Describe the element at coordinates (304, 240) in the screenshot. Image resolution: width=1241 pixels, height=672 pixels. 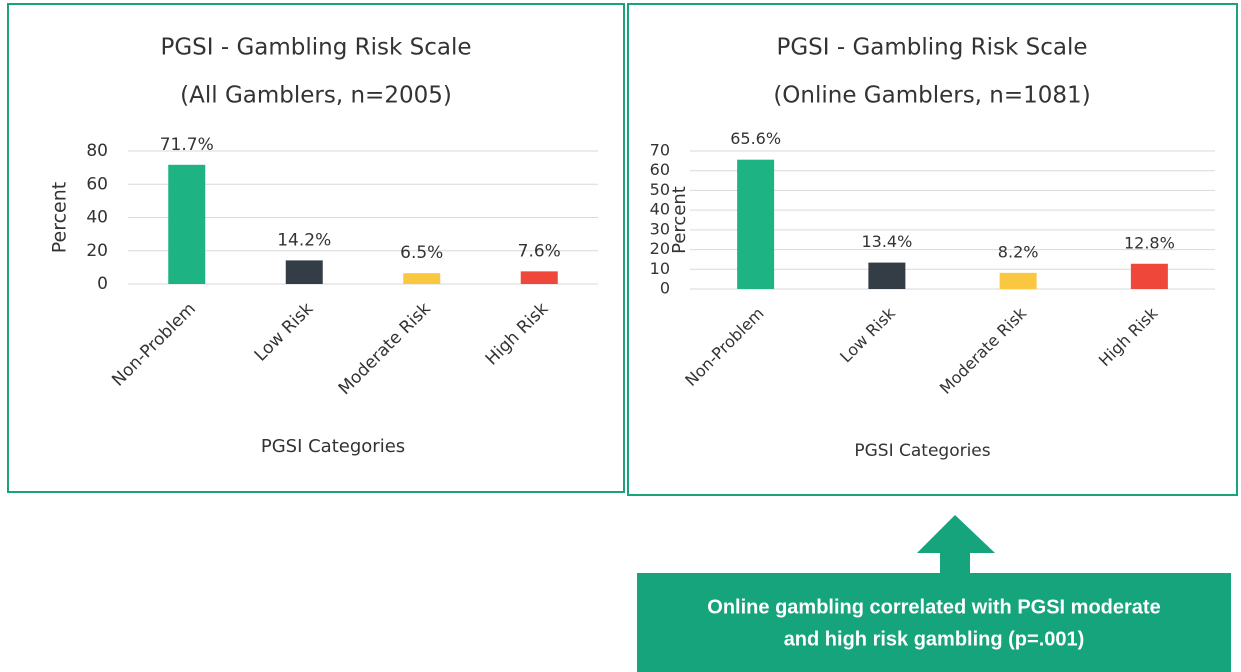
I see `data-label: 14.2%` at that location.